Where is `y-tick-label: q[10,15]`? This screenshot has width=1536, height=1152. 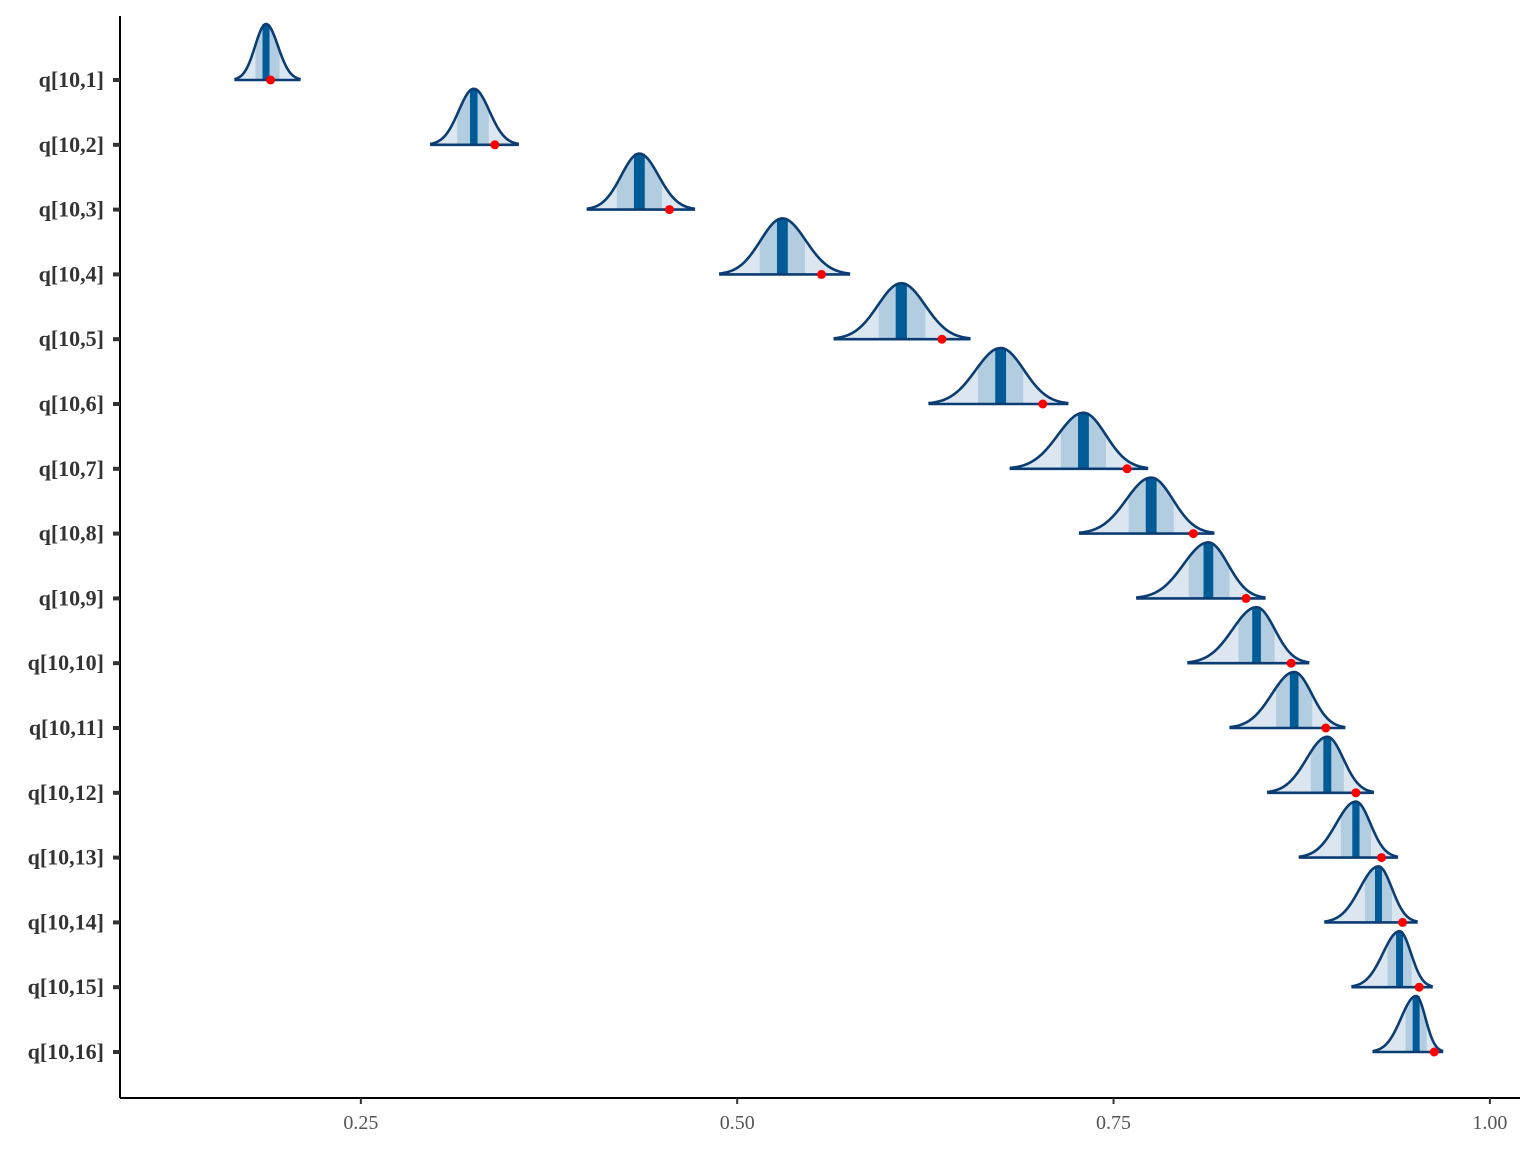 y-tick-label: q[10,15] is located at coordinates (66, 986).